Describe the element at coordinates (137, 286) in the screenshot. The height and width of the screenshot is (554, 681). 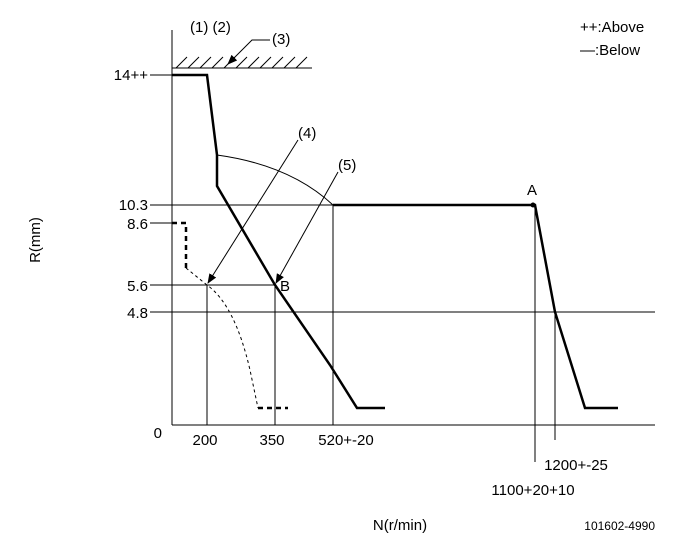
I see `y-tick: 5.6` at that location.